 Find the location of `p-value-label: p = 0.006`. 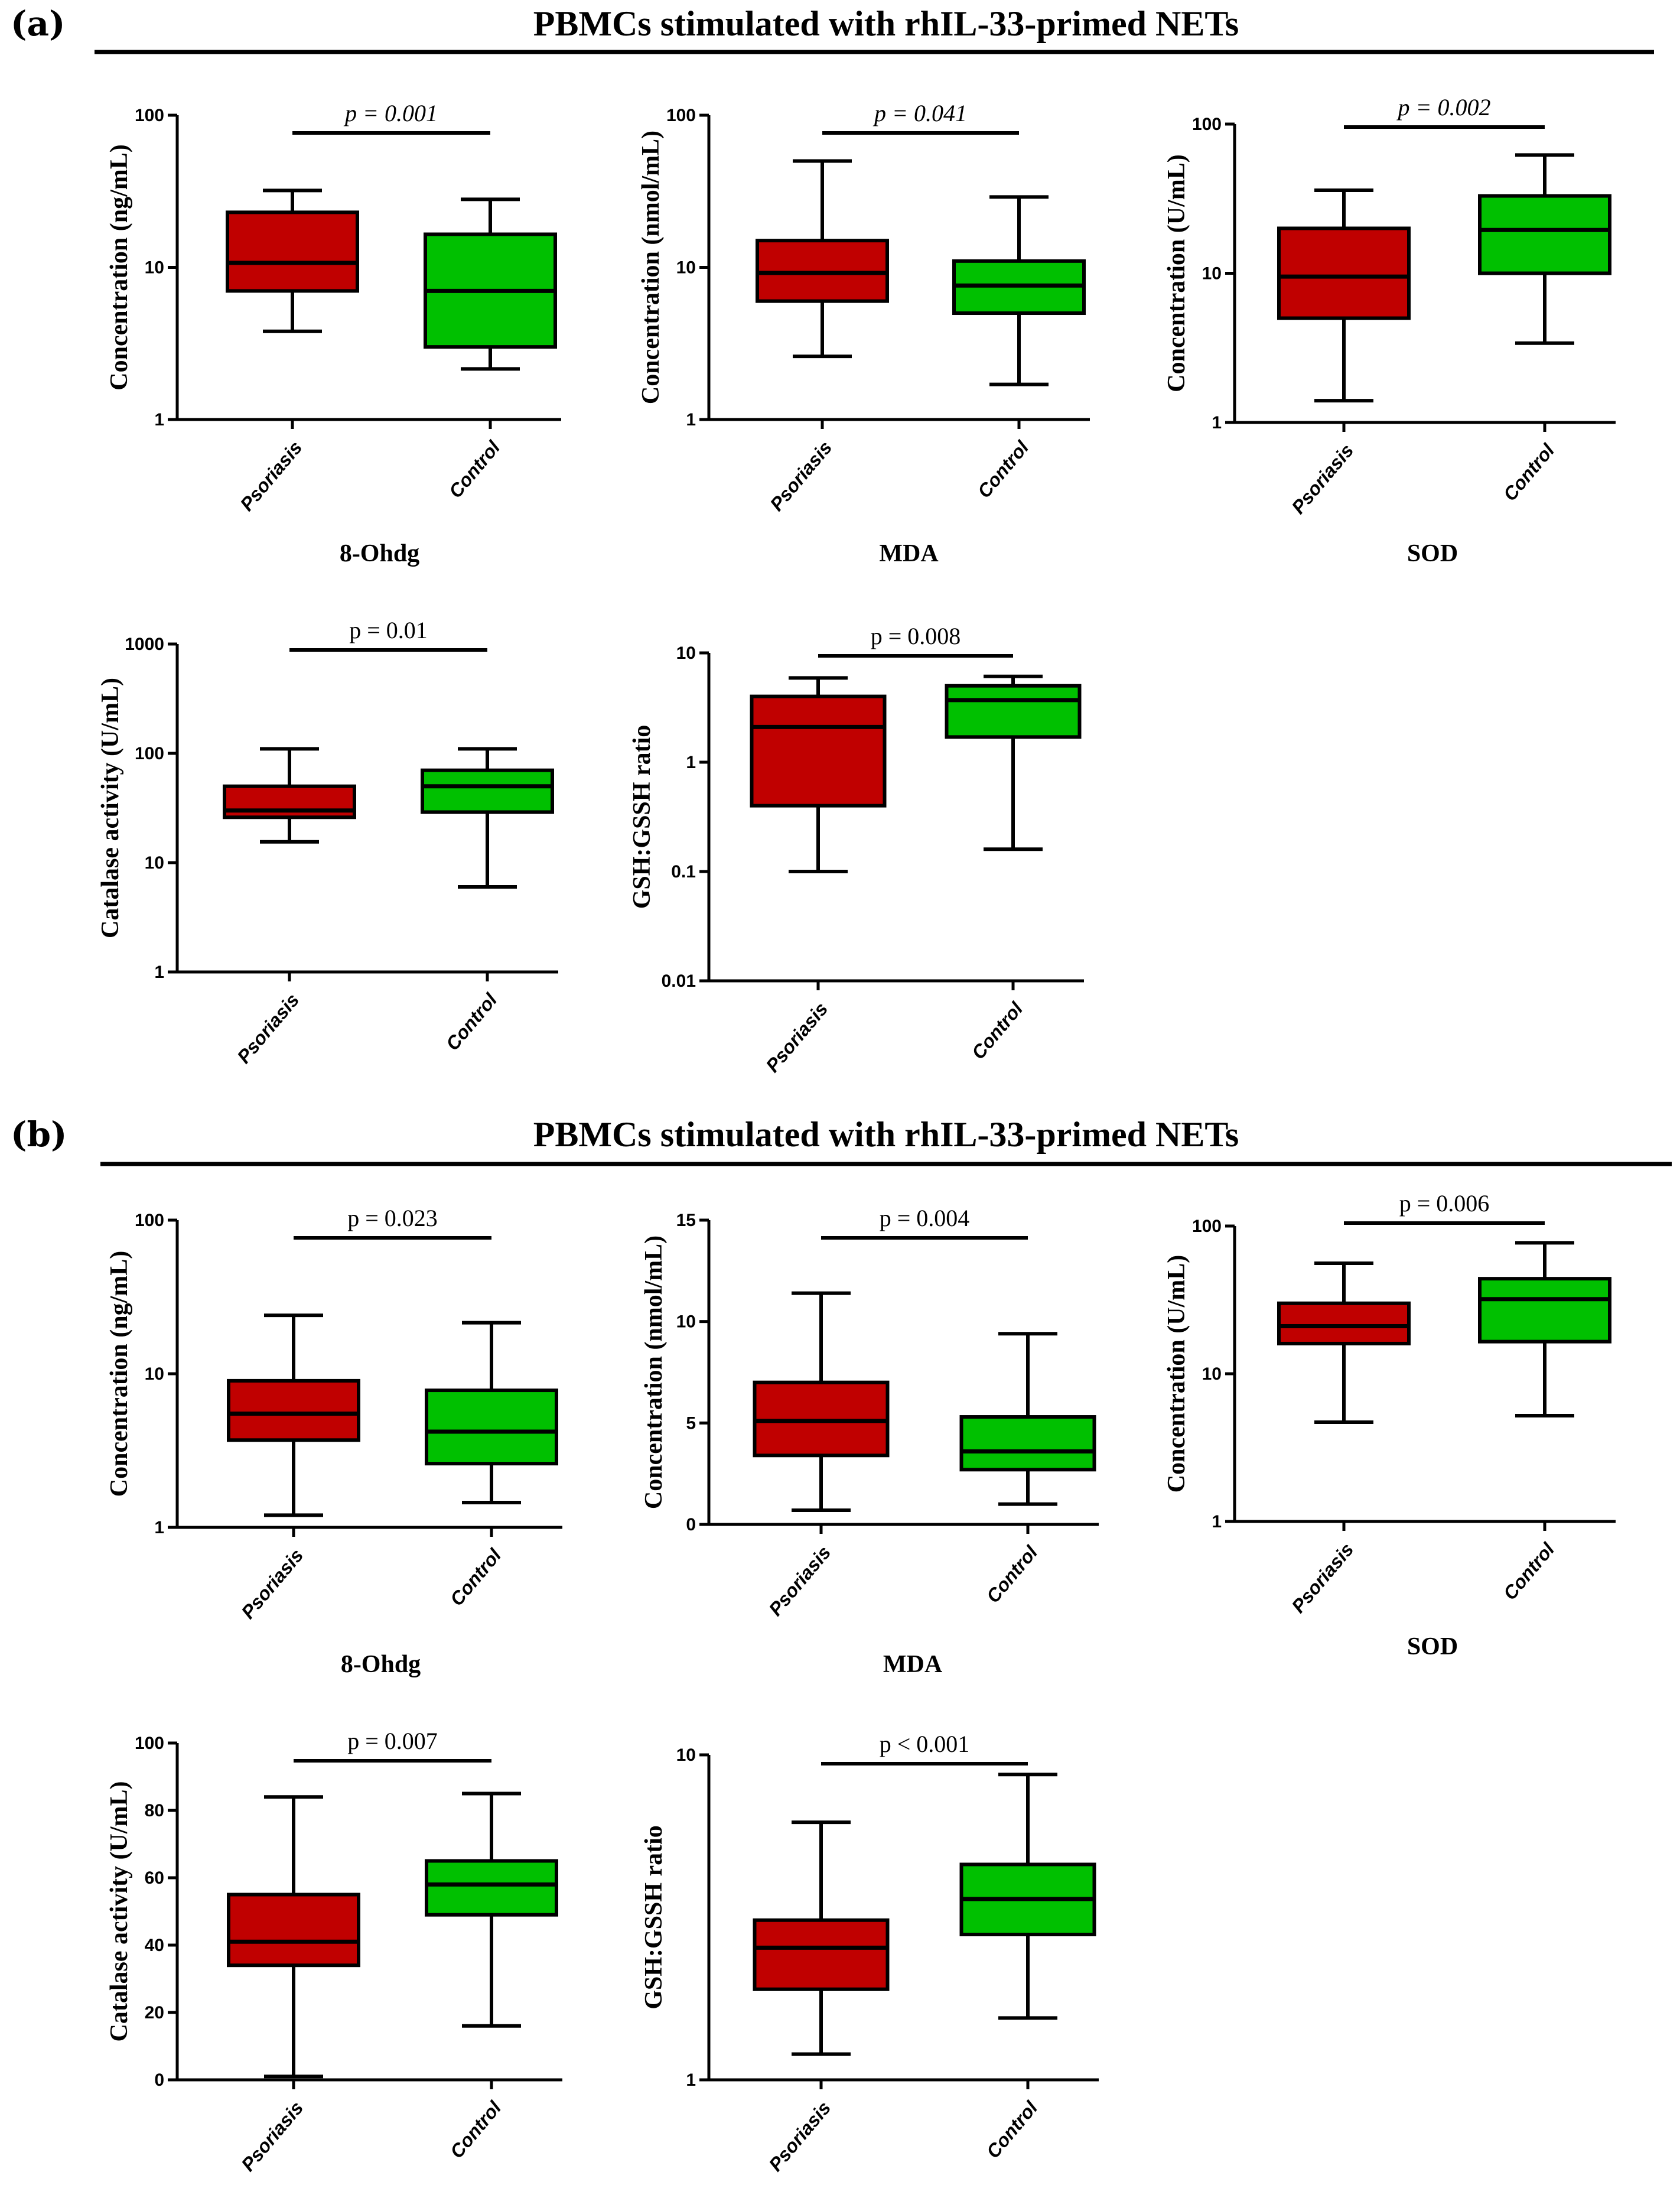

p-value-label: p = 0.006 is located at coordinates (1444, 1203).